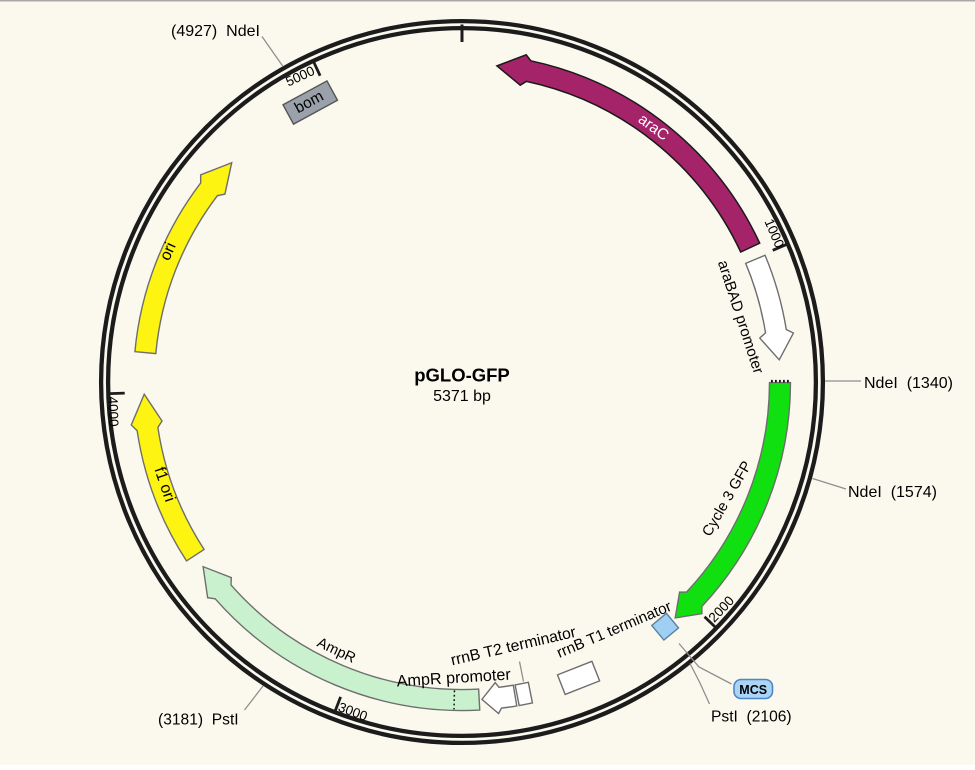 The image size is (975, 770). What do you see at coordinates (908, 383) in the screenshot?
I see `svg-text: NdeI (1340)` at bounding box center [908, 383].